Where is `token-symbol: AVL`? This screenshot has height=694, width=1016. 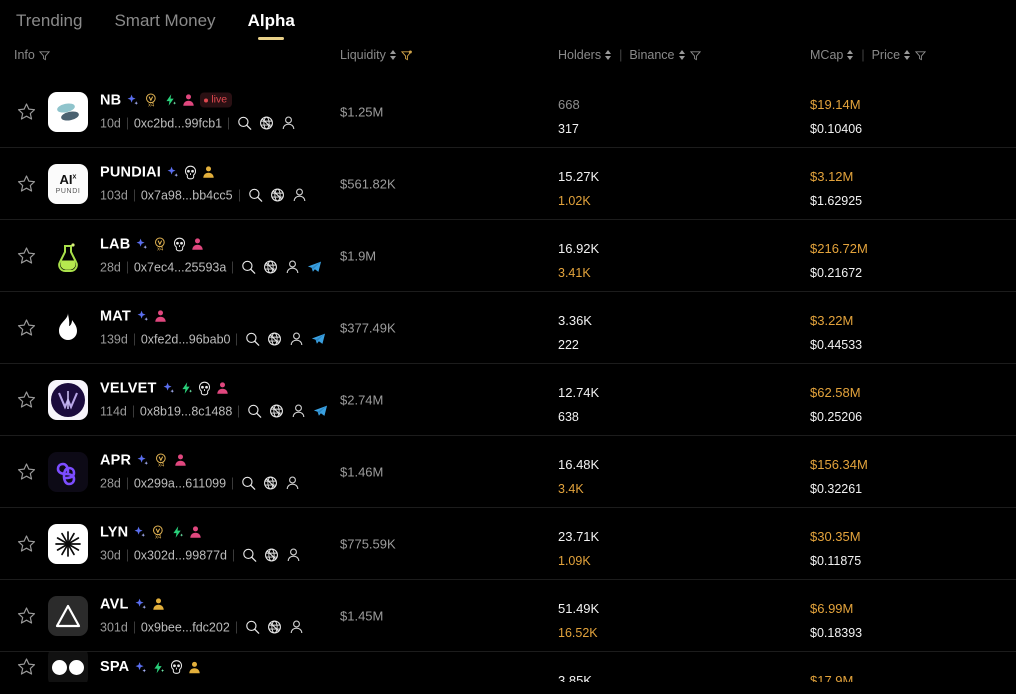 token-symbol: AVL is located at coordinates (114, 604).